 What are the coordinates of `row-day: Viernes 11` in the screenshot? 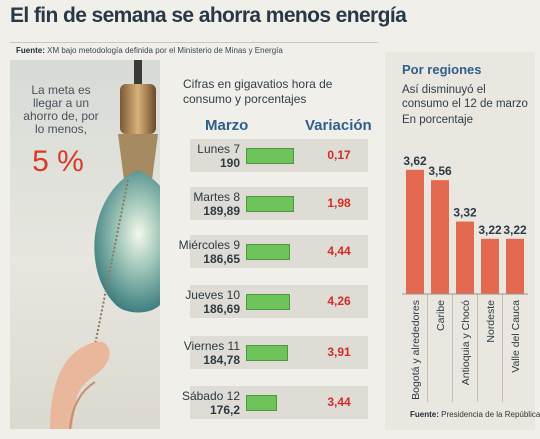 It's located at (211, 346).